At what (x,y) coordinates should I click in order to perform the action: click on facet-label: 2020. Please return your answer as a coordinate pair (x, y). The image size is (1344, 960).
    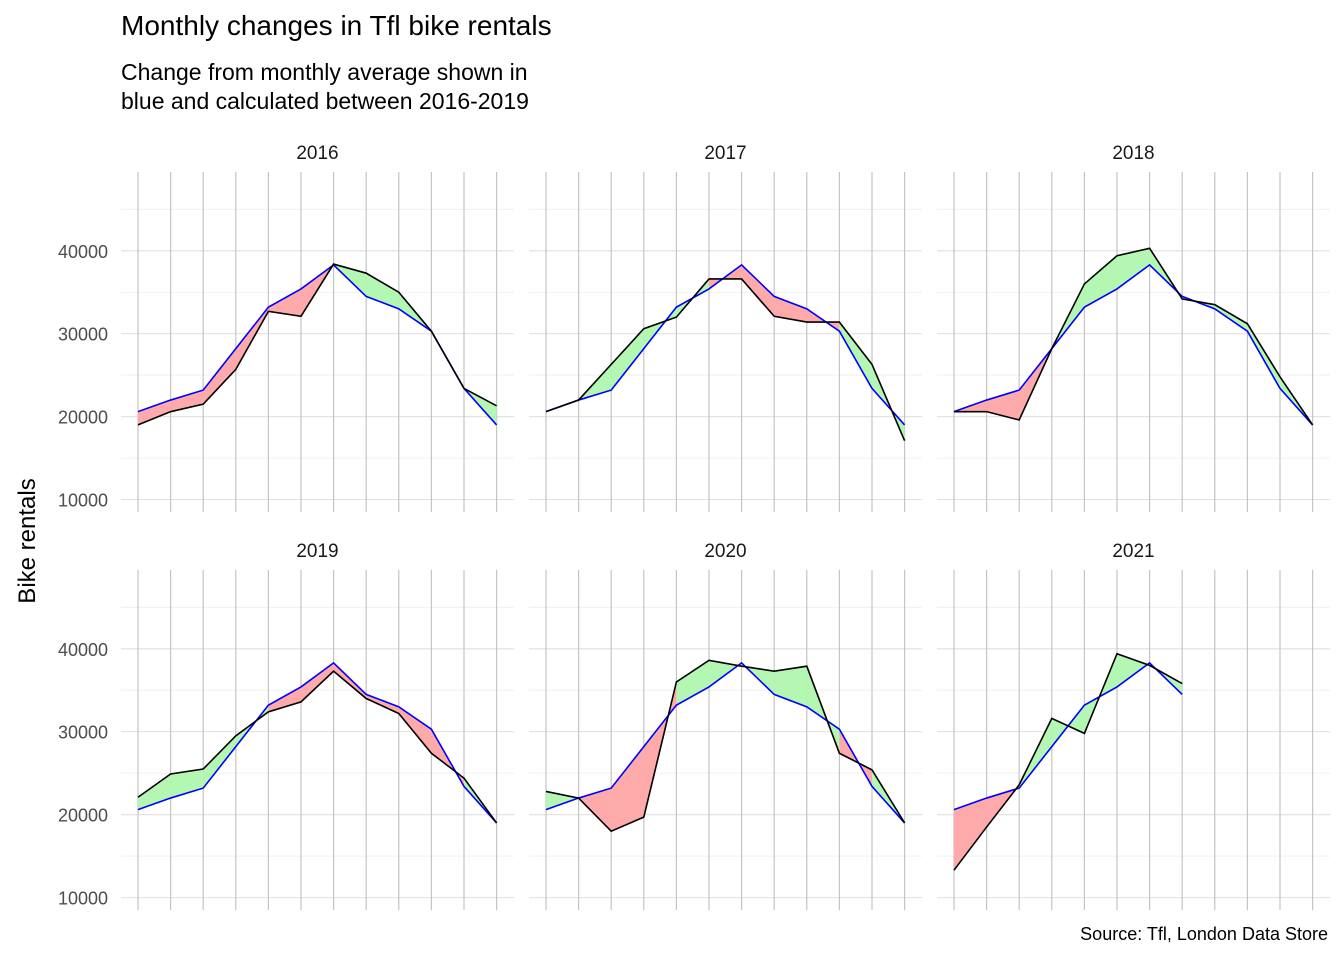
    Looking at the image, I should click on (725, 551).